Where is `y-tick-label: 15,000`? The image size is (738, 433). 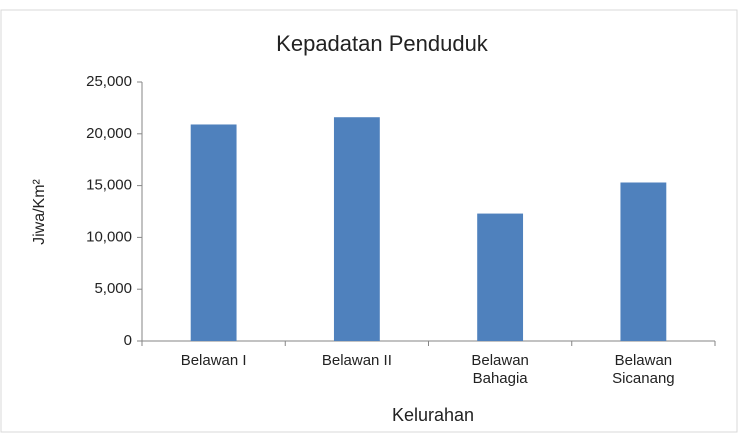
y-tick-label: 15,000 is located at coordinates (109, 185).